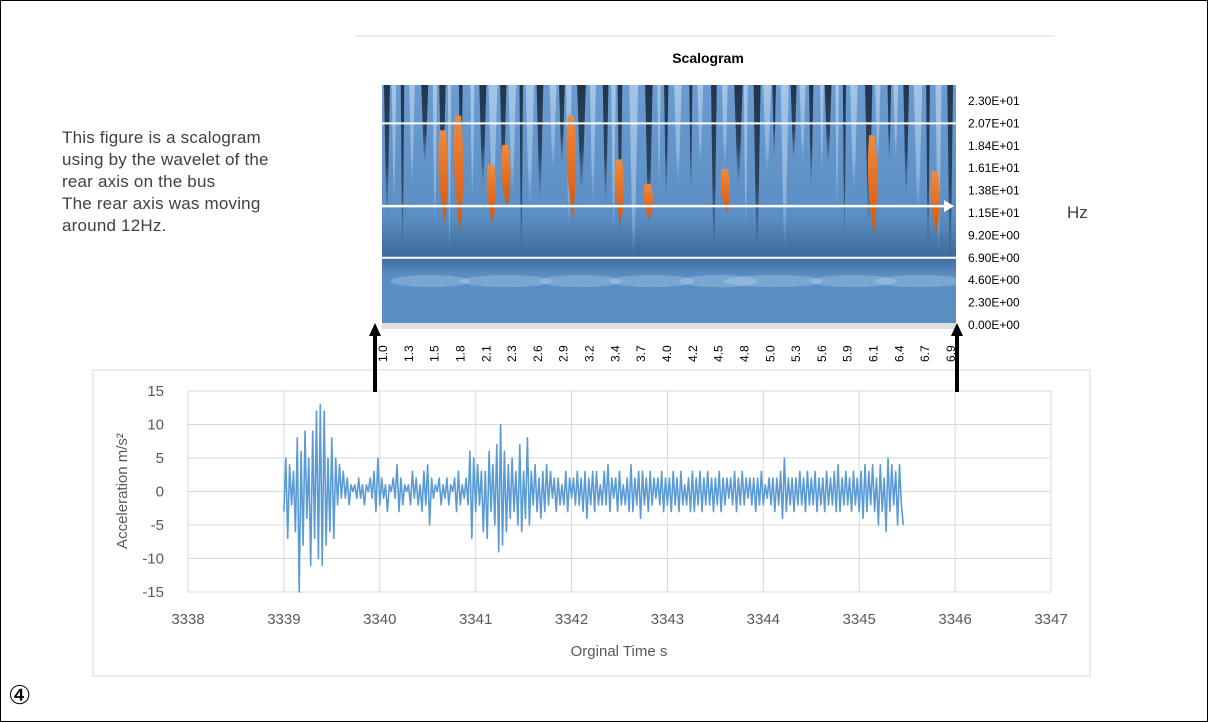  Describe the element at coordinates (770, 353) in the screenshot. I see `scalogram-x-tick: 5.0` at that location.